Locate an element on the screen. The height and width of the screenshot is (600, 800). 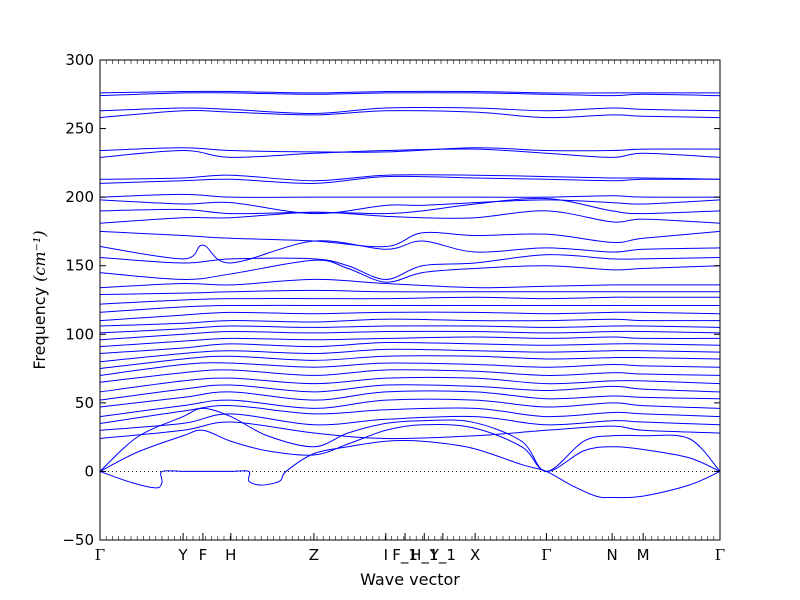
y-tick-label: 250 is located at coordinates (79, 129).